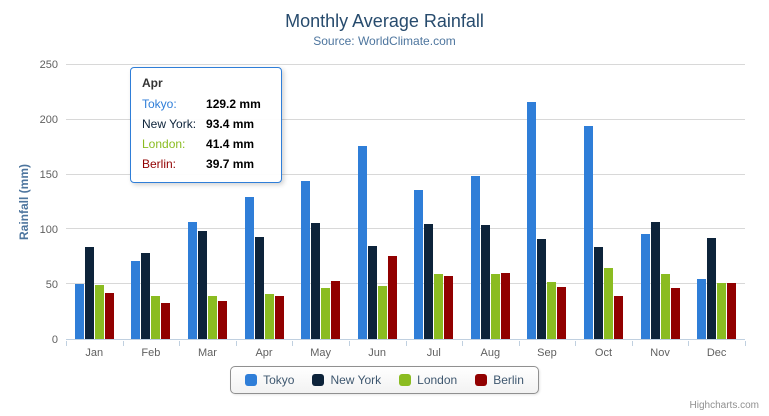  What do you see at coordinates (449, 307) in the screenshot?
I see `bar-berlin-jul` at bounding box center [449, 307].